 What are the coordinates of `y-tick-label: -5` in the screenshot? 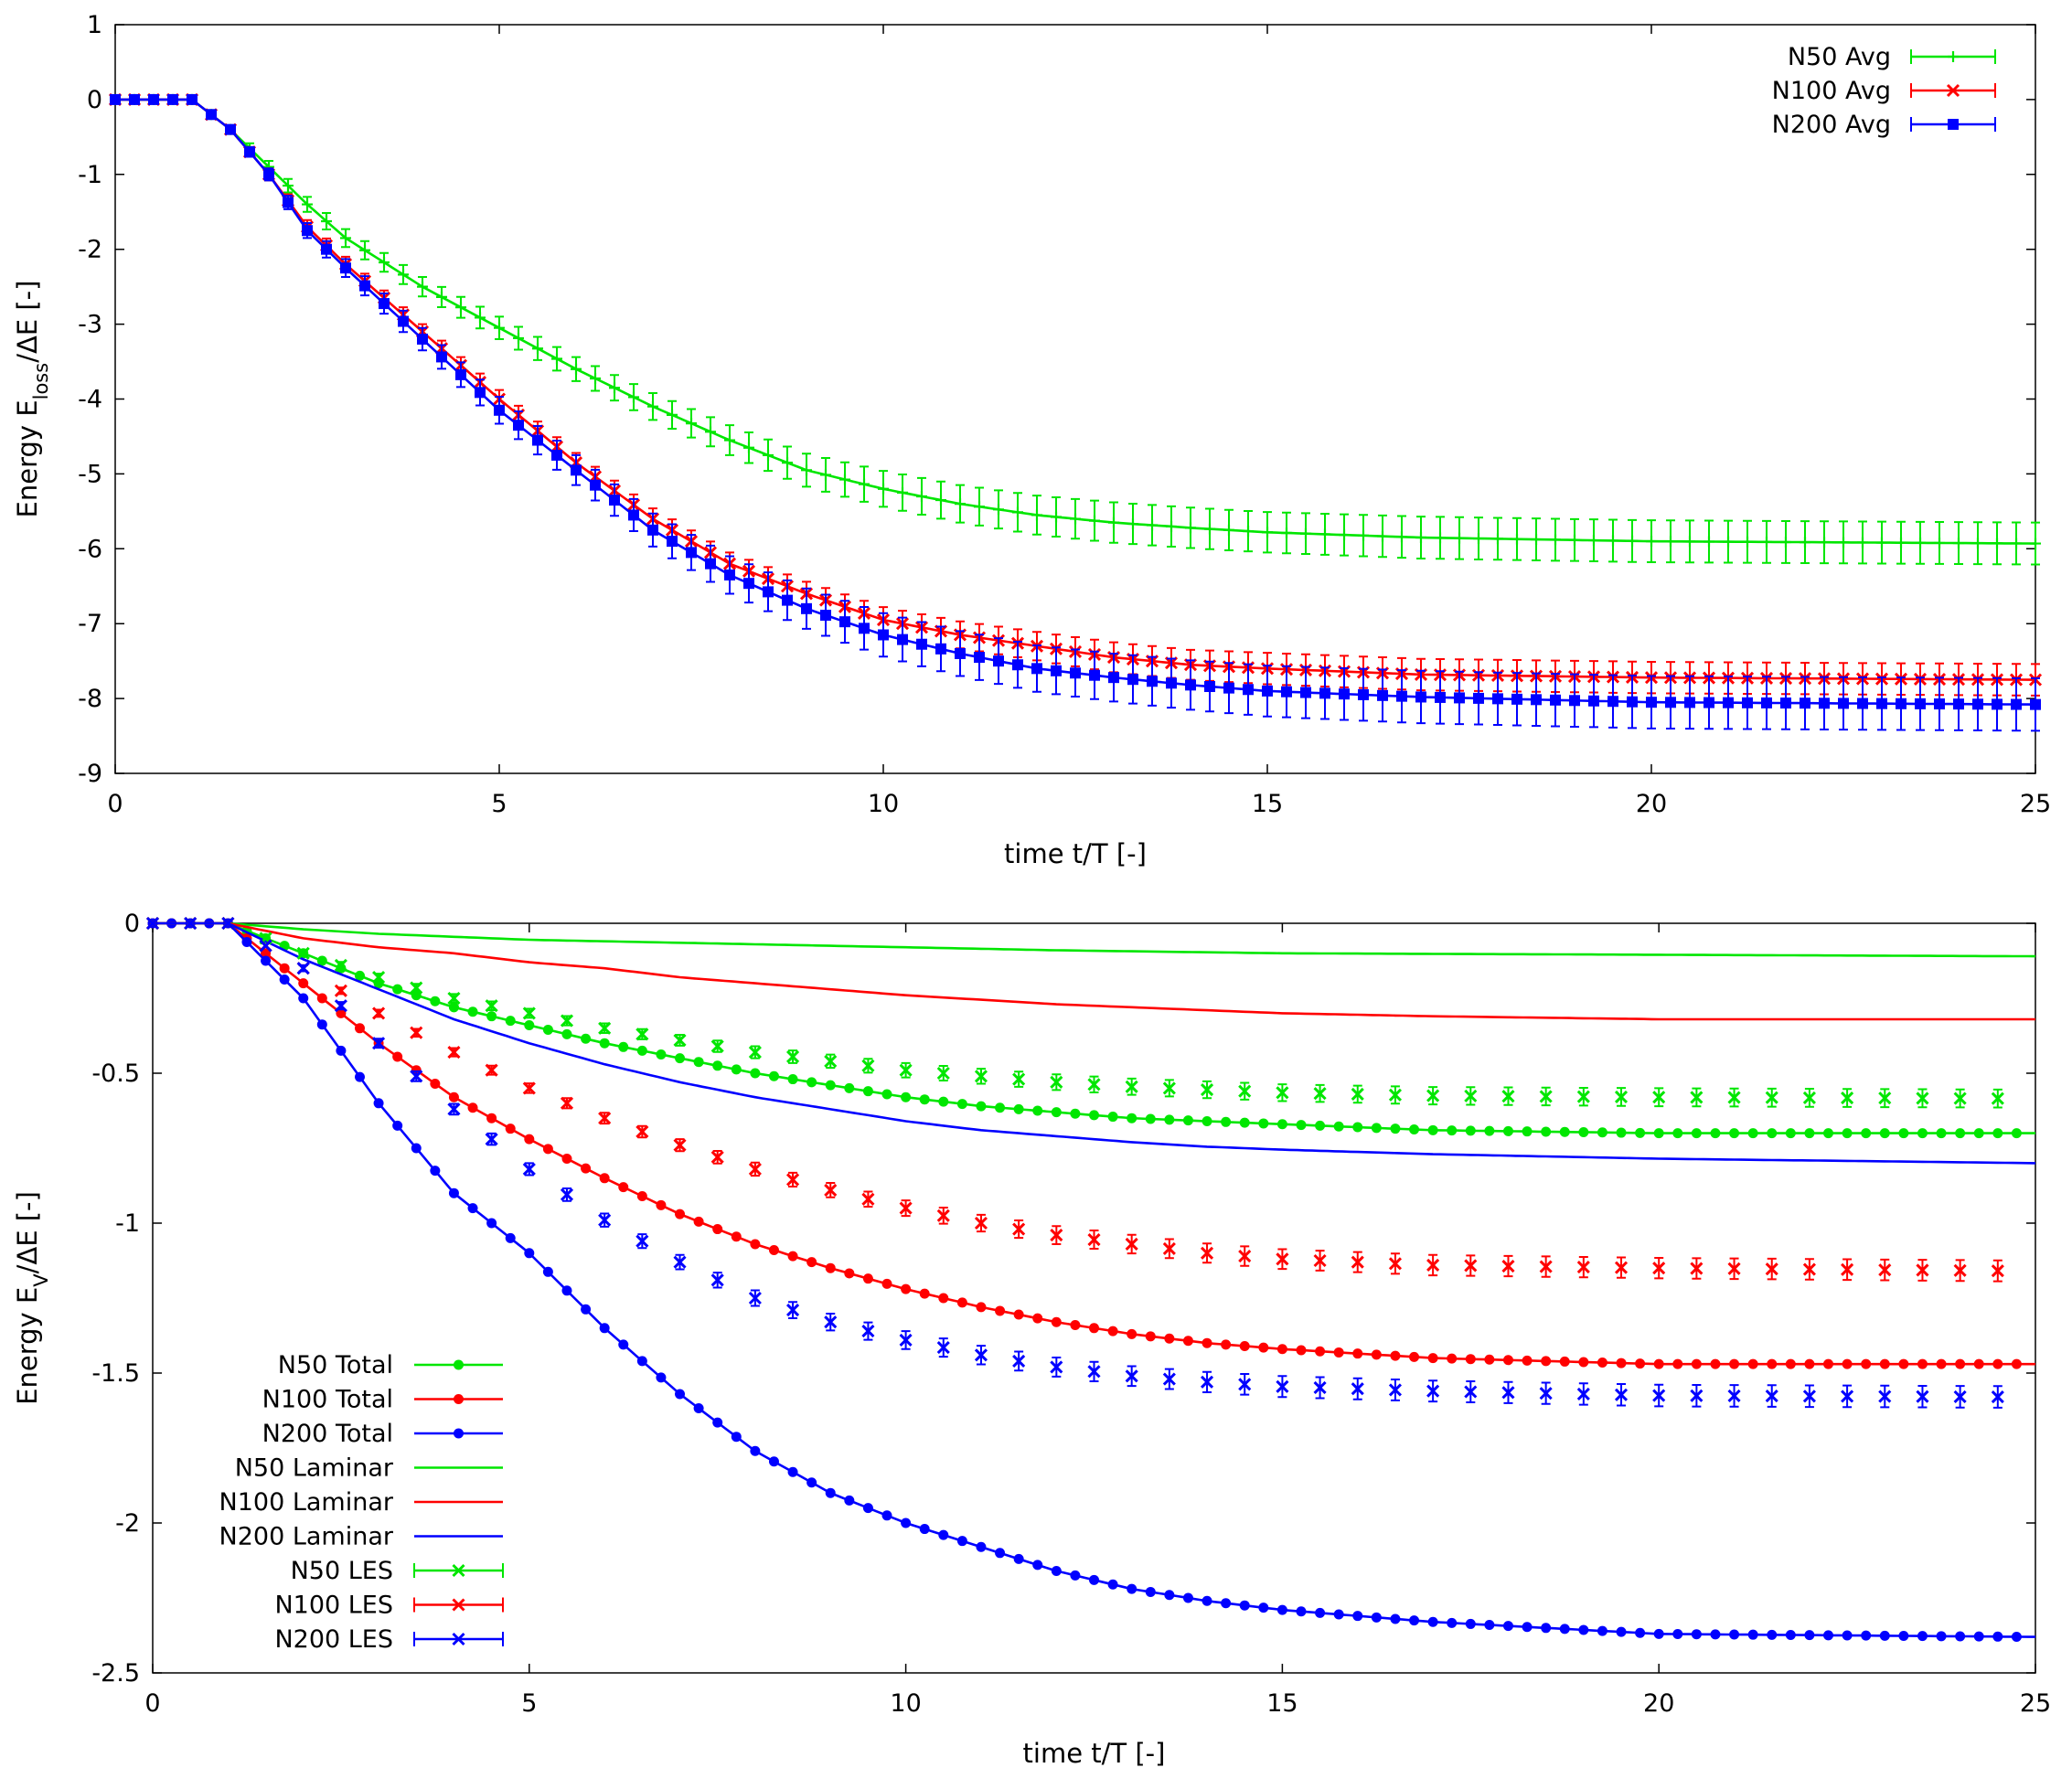 It's located at (90, 474).